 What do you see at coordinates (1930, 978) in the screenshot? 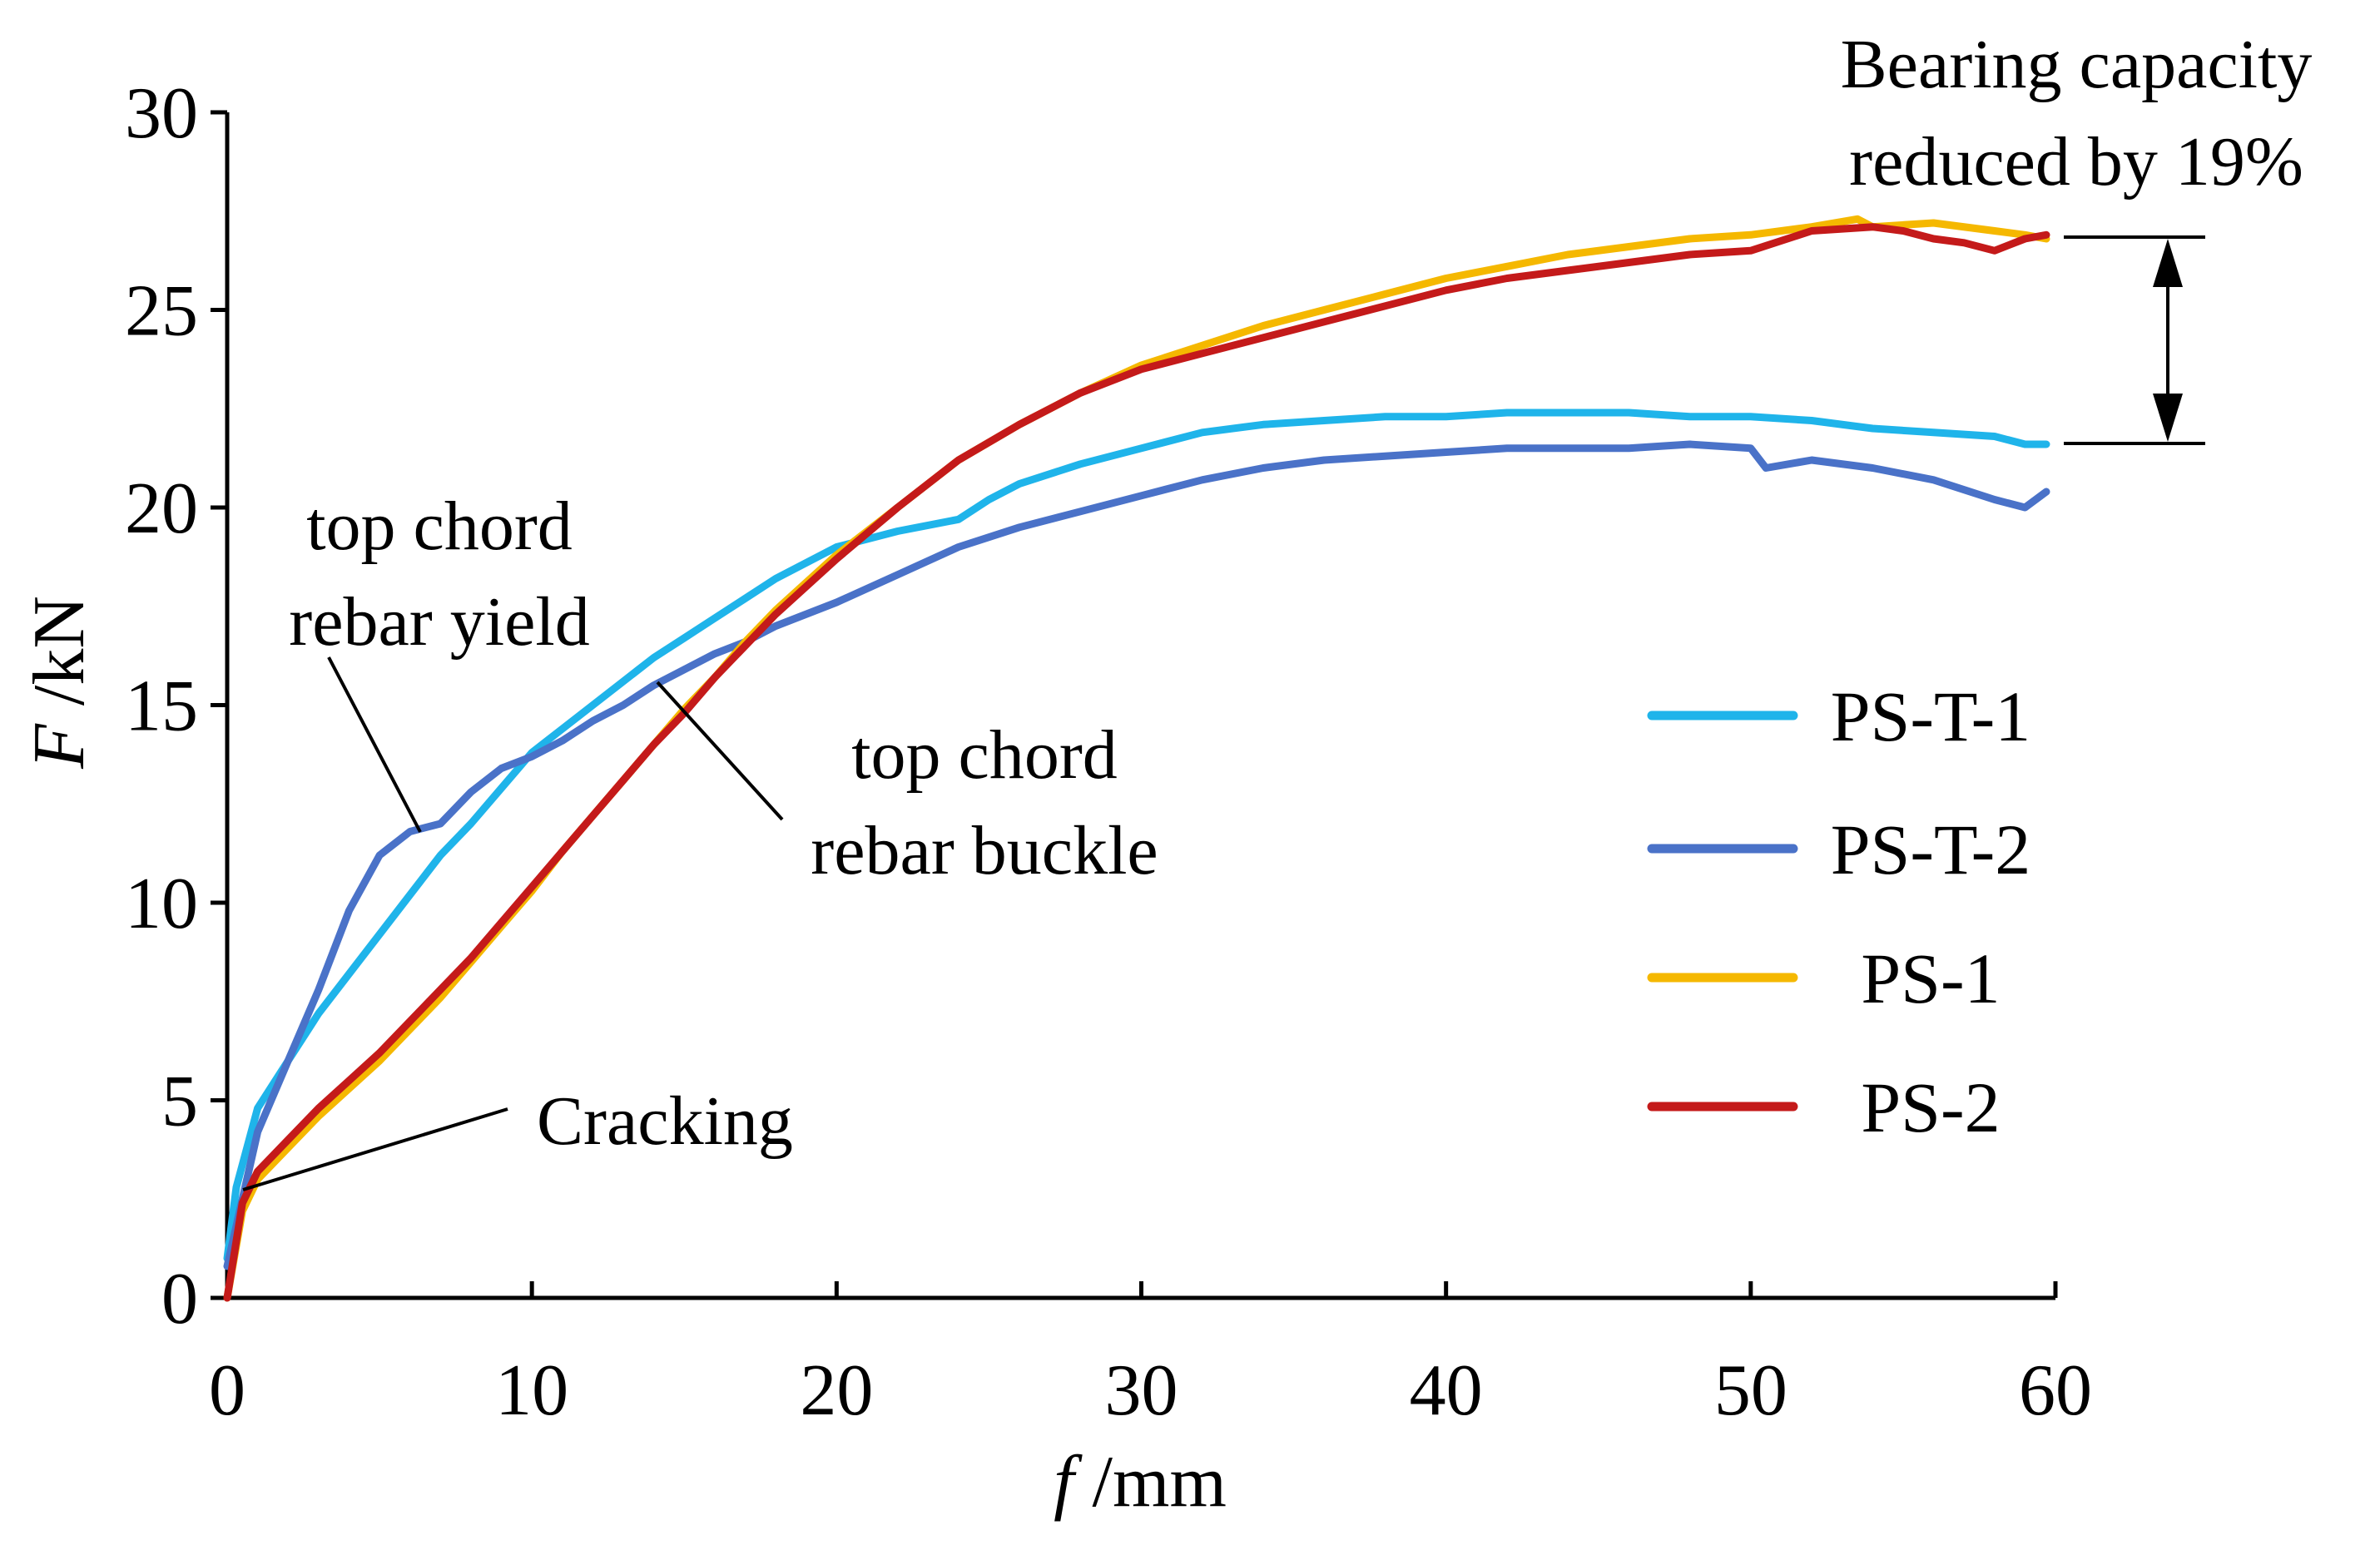
I see `legend-label-ps-1: PS-1` at bounding box center [1930, 978].